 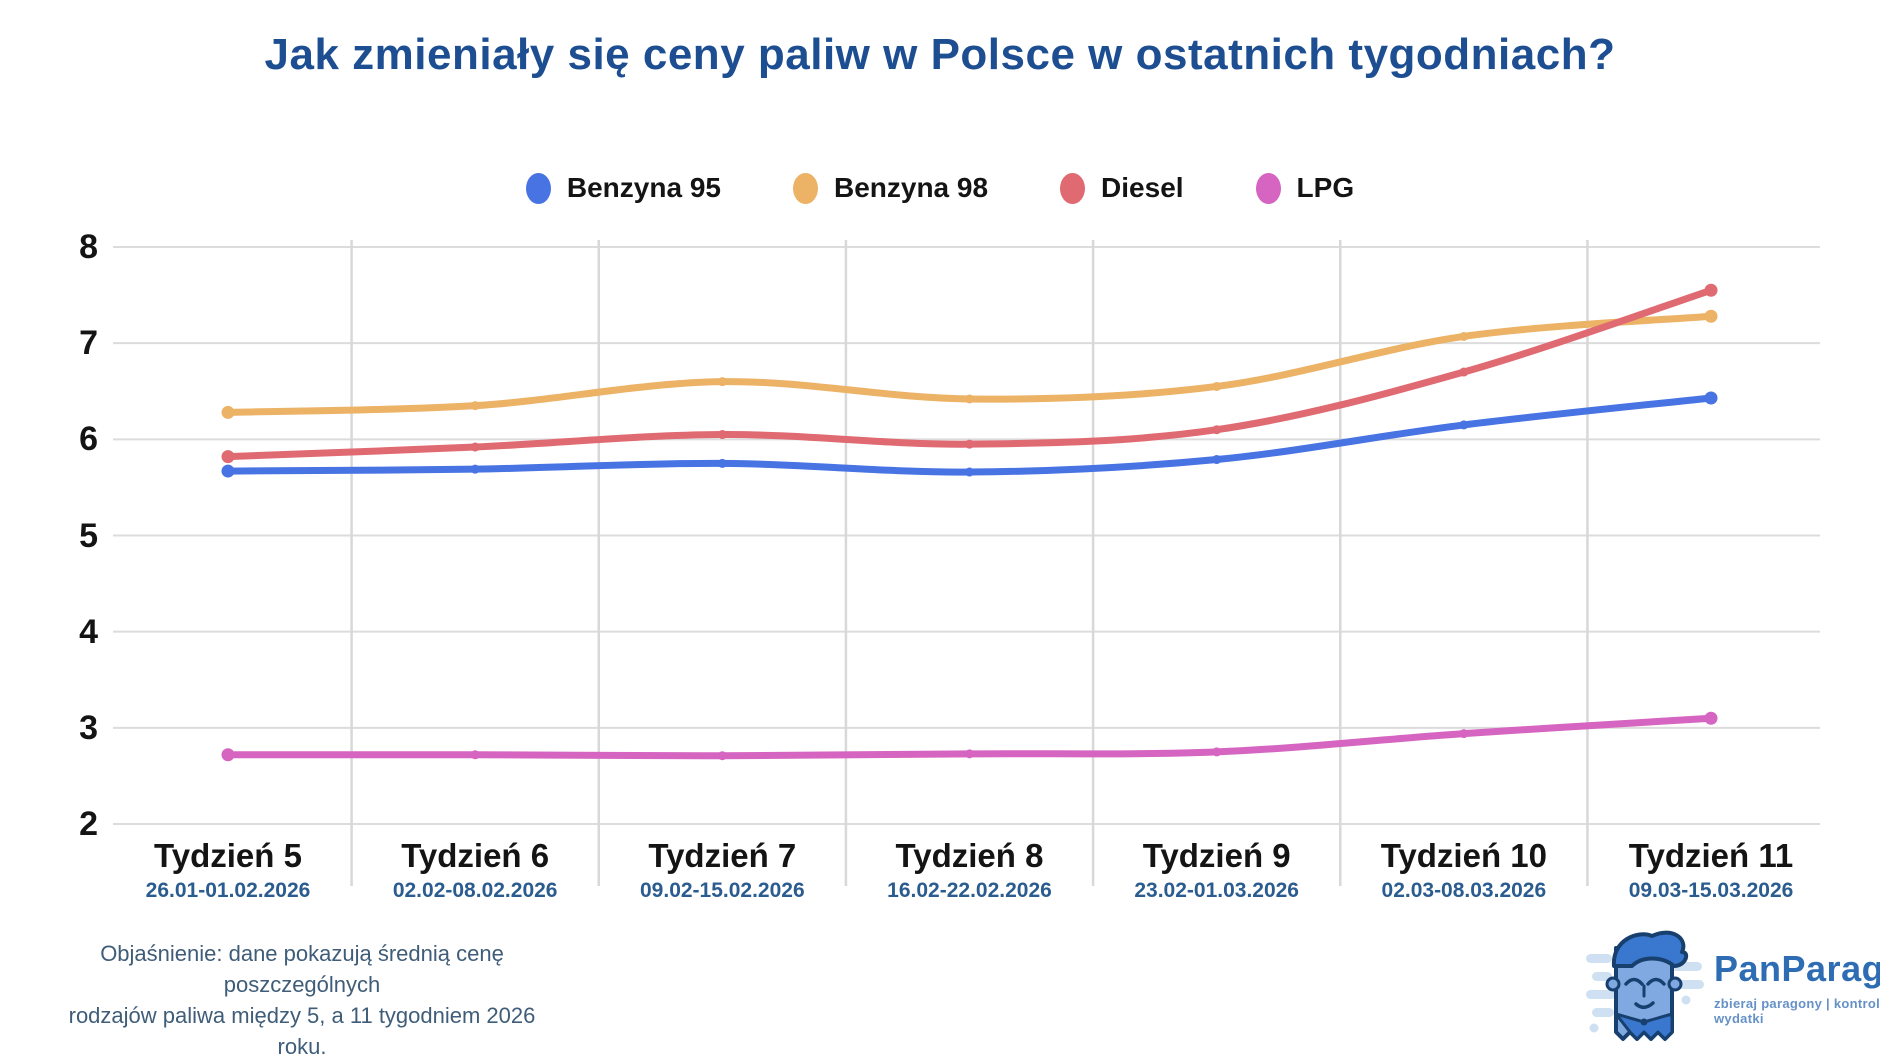 What do you see at coordinates (643, 187) in the screenshot?
I see `legend-label: Benzyna 95` at bounding box center [643, 187].